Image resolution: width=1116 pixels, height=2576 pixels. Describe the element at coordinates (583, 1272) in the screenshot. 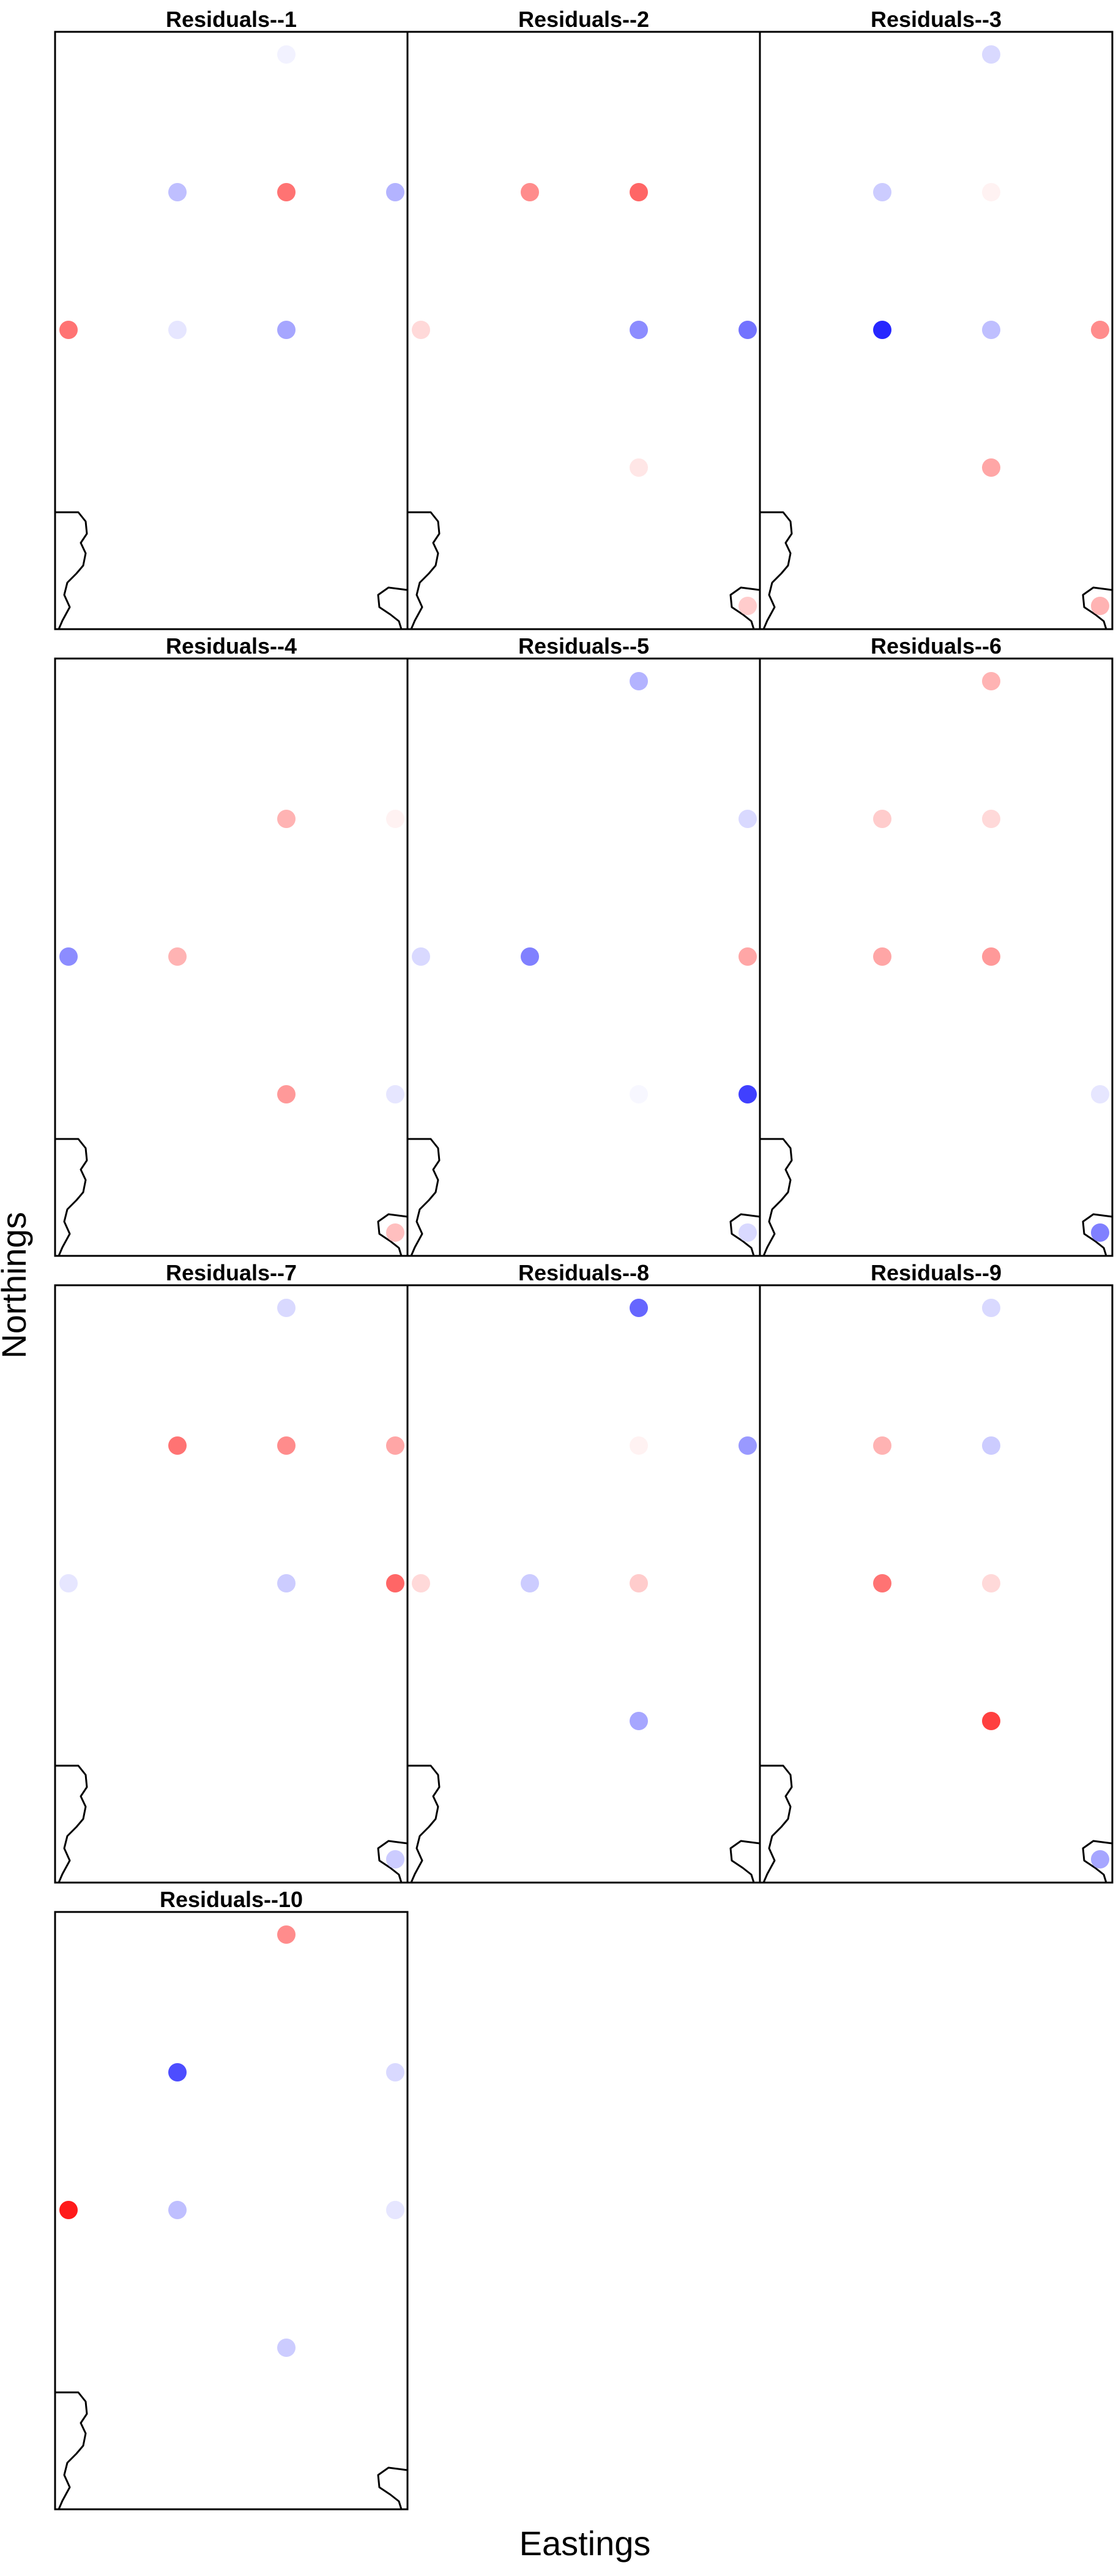

I see `panel-title: Residuals--8` at that location.